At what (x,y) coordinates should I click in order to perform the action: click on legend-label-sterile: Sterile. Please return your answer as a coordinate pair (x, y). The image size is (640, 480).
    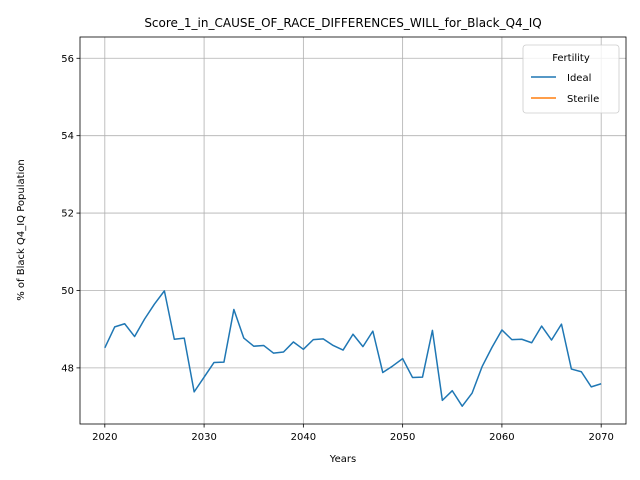
    Looking at the image, I should click on (583, 99).